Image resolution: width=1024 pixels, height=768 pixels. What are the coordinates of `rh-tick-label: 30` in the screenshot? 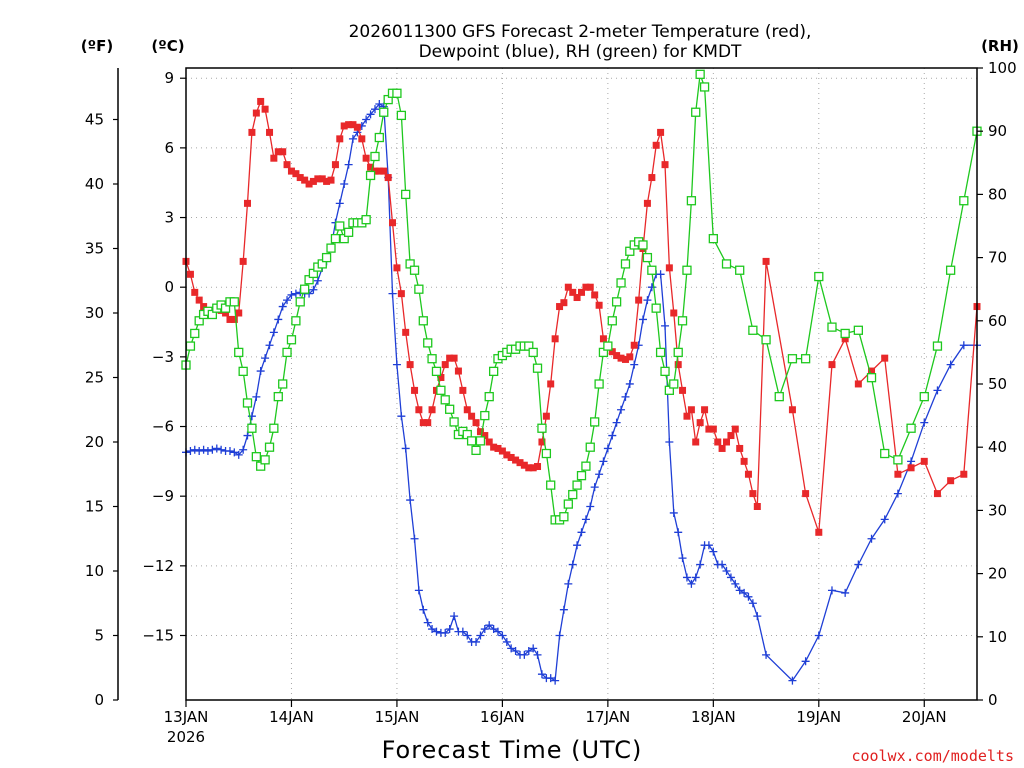 It's located at (997, 510).